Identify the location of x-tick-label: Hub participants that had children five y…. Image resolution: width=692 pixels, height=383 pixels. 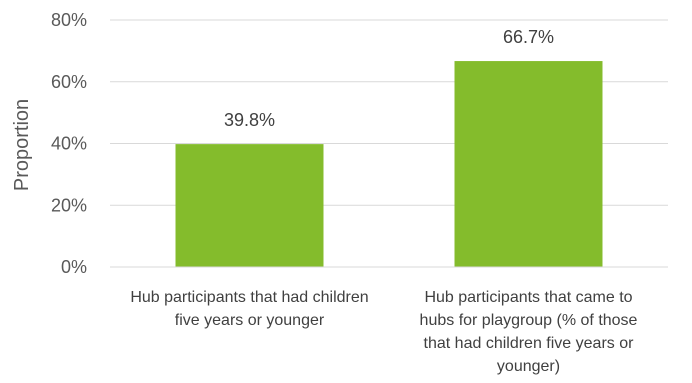
(249, 309).